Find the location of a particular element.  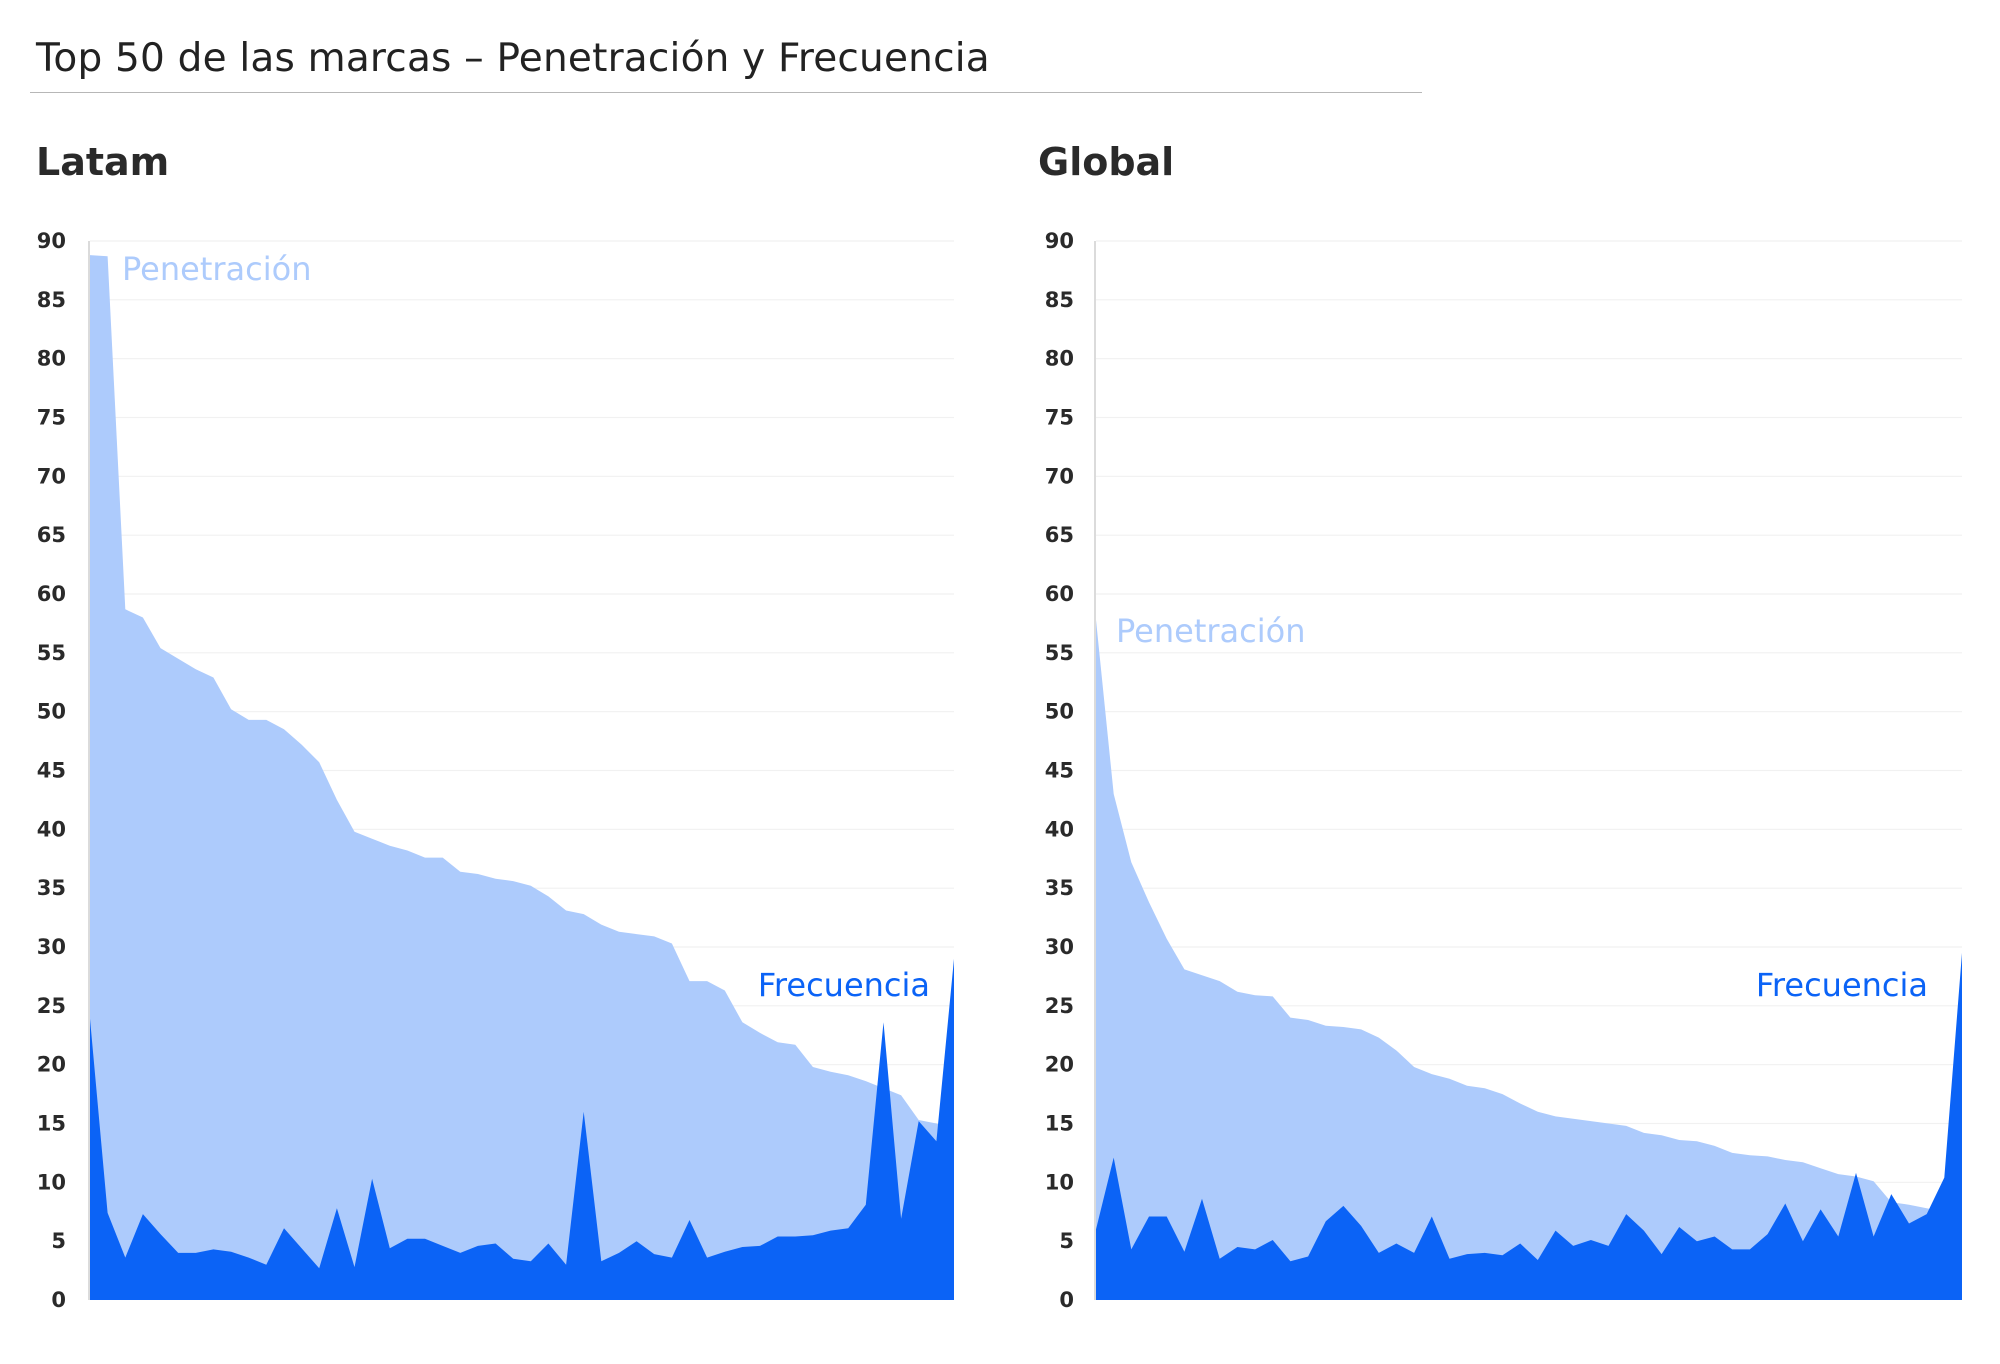

global-panel-title: Global is located at coordinates (1106, 162).